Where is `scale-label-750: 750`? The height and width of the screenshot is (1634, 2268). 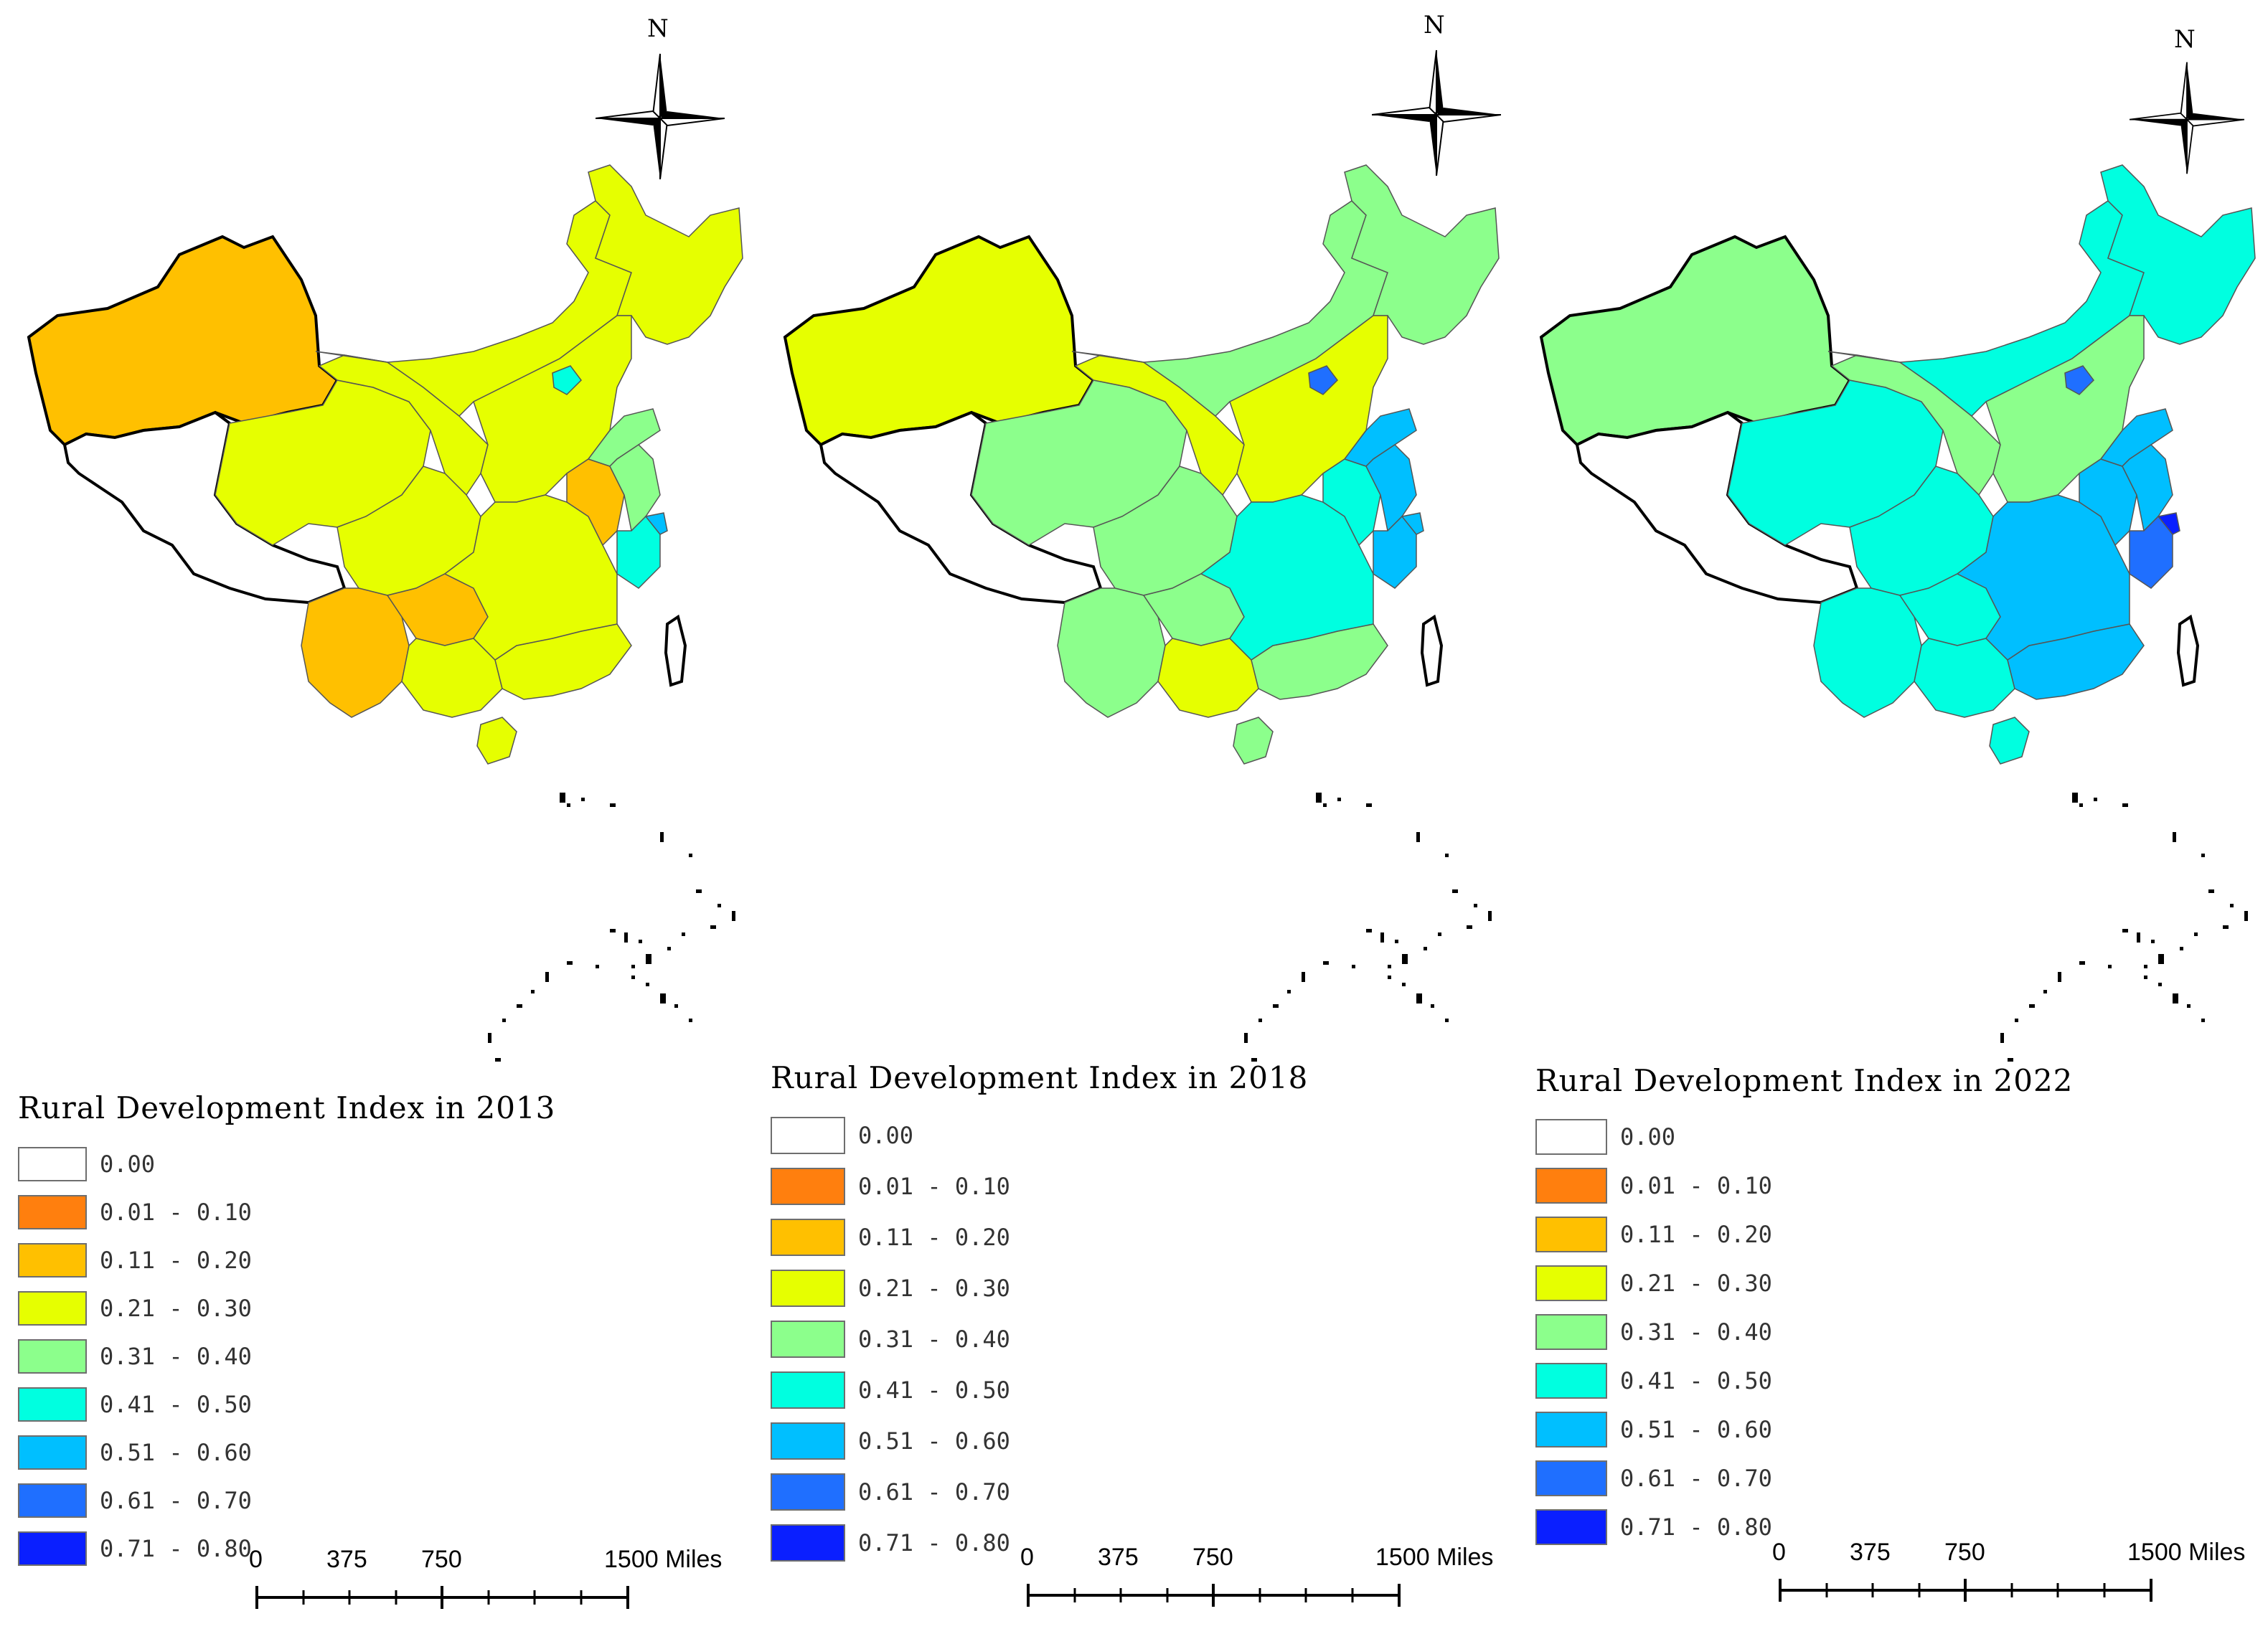 scale-label-750: 750 is located at coordinates (1964, 1552).